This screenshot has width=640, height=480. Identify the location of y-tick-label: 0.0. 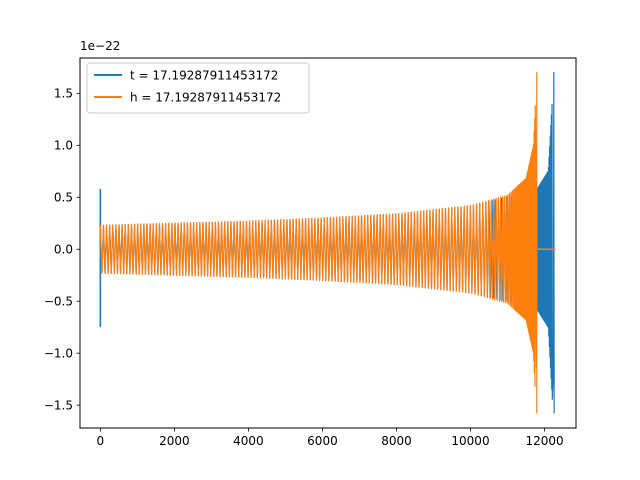
(63, 249).